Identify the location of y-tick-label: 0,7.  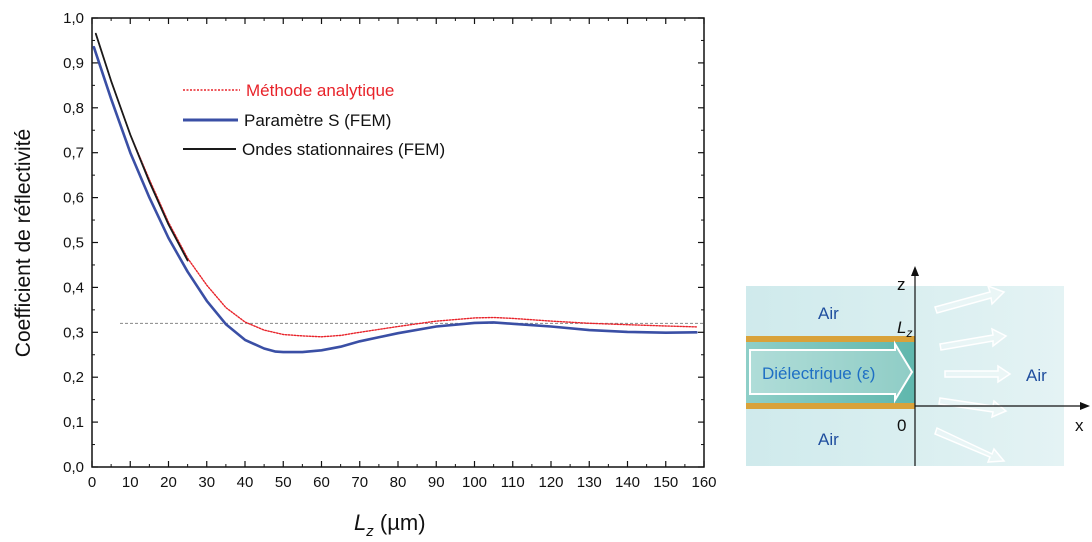
(73, 153).